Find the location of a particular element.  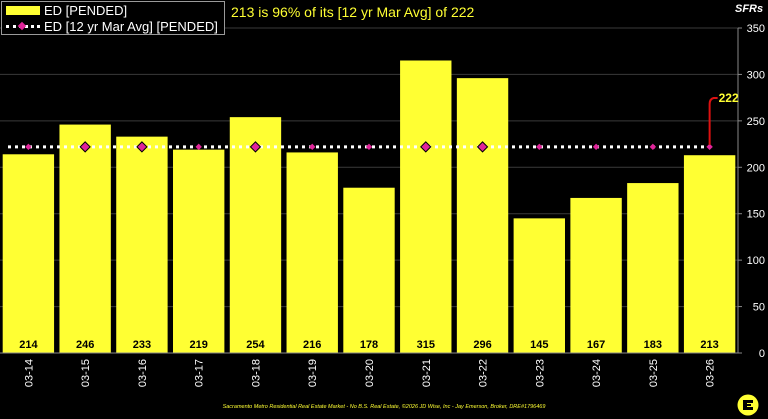

x-tick-label: 03-25 is located at coordinates (654, 373).